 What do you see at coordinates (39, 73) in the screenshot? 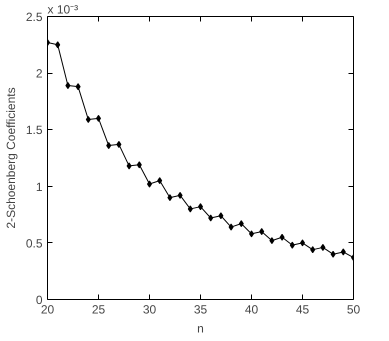
I see `y-tick-label: 2` at bounding box center [39, 73].